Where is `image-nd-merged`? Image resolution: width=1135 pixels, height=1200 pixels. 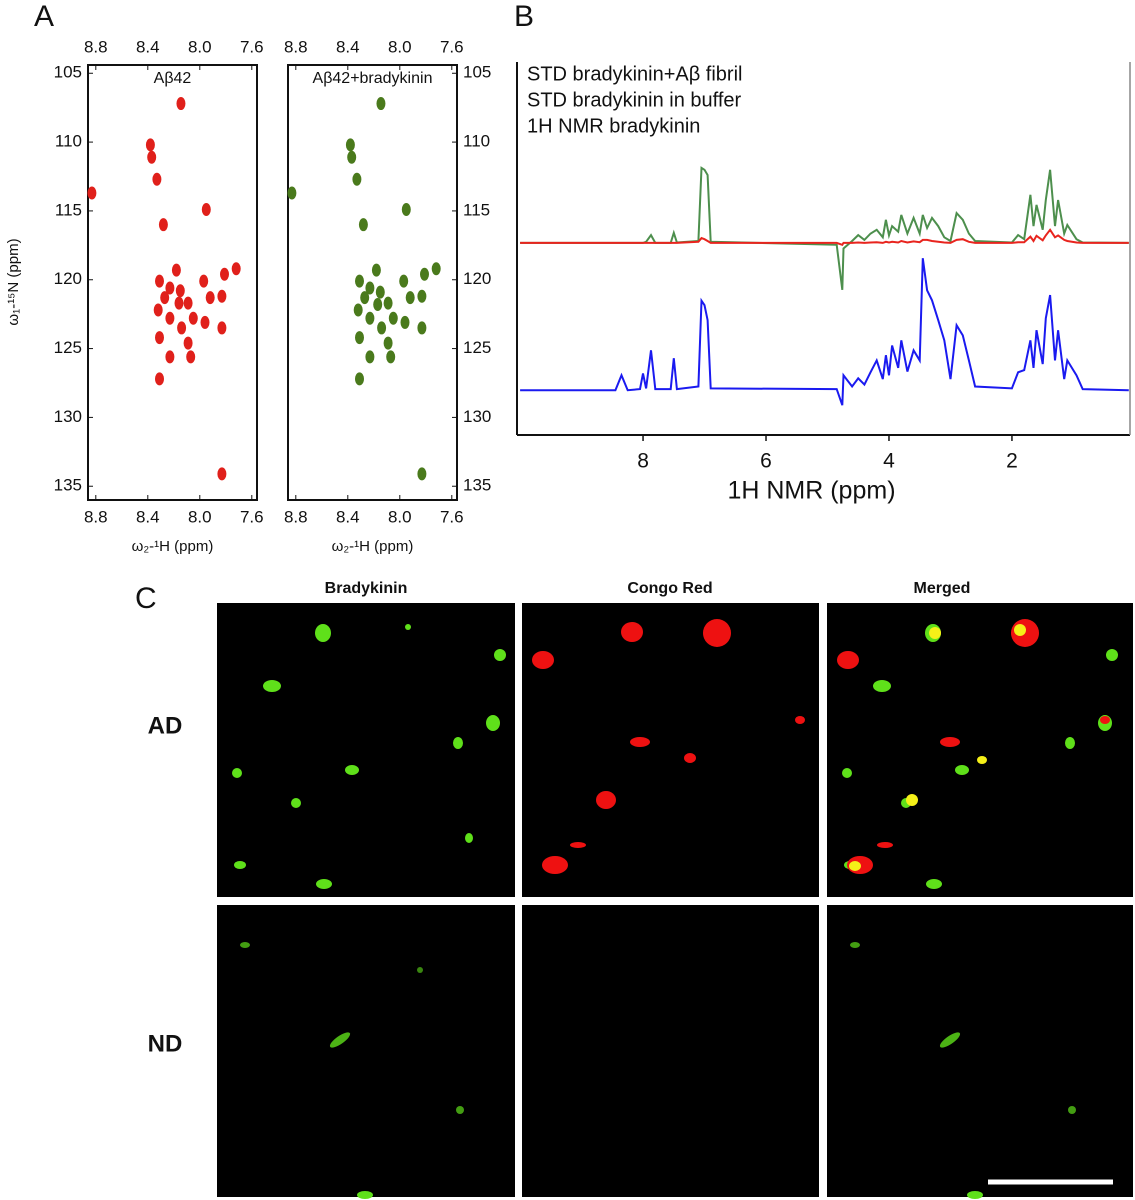 image-nd-merged is located at coordinates (980, 1051).